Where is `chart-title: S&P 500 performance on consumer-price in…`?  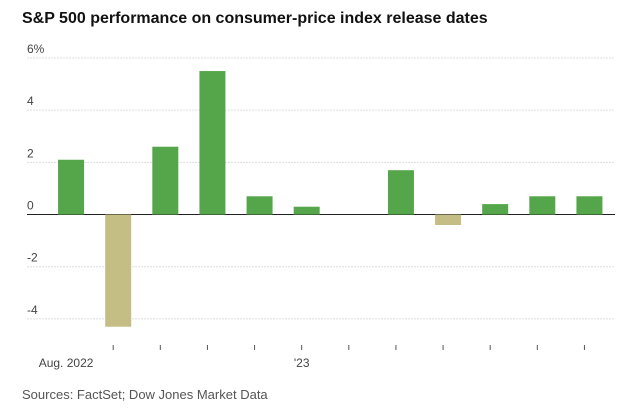
chart-title: S&P 500 performance on consumer-price in… is located at coordinates (255, 18).